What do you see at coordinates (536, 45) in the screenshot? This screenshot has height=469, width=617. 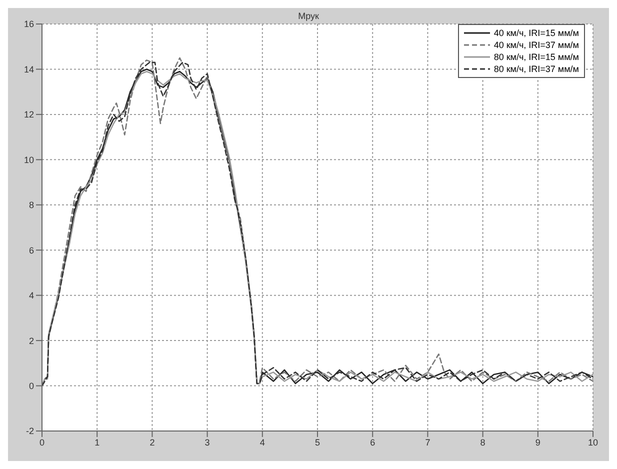 I see `legend-label: 40 км/ч, IRI=37 мм/м` at bounding box center [536, 45].